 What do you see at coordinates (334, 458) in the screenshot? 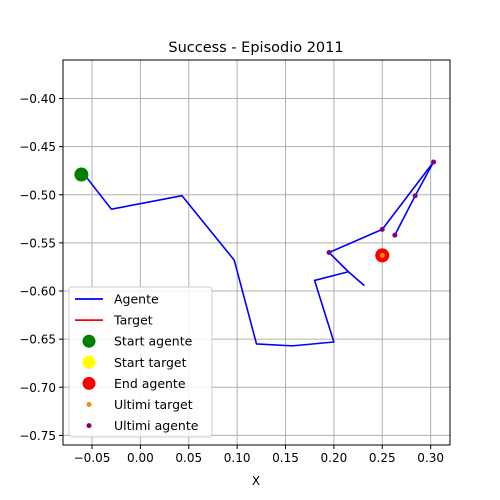
I see `x-tick-label: 0.20` at bounding box center [334, 458].